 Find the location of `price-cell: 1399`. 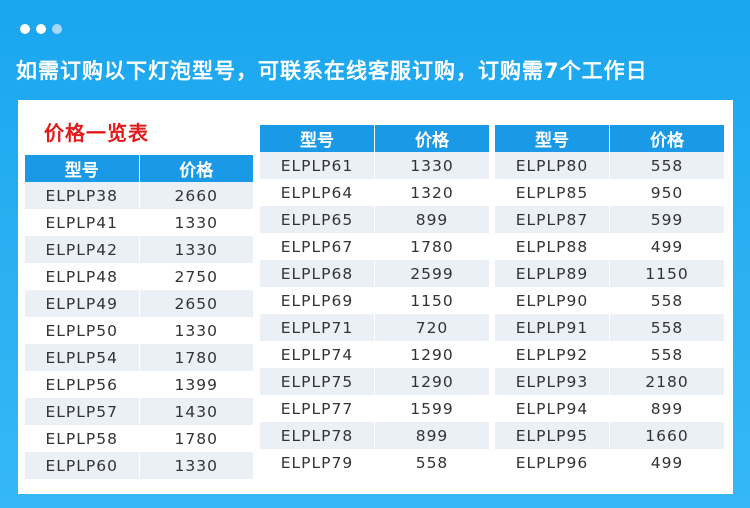

price-cell: 1399 is located at coordinates (196, 384).